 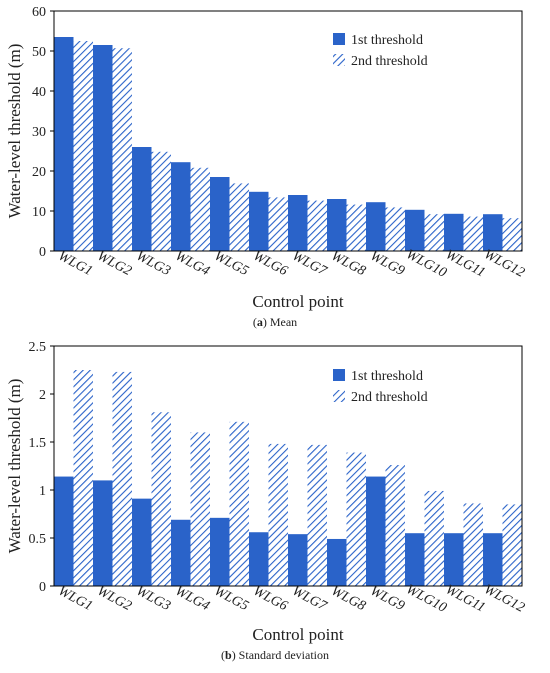 What do you see at coordinates (275, 322) in the screenshot?
I see `figure-caption: (a) Mean` at bounding box center [275, 322].